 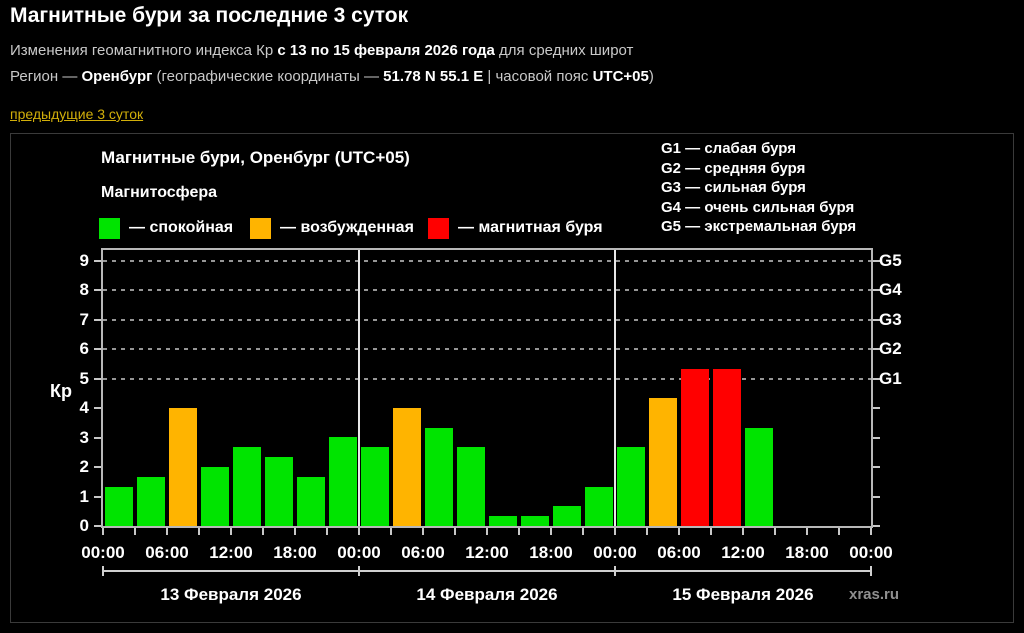 I want to click on y-tick-label: 8, so click(x=84, y=289).